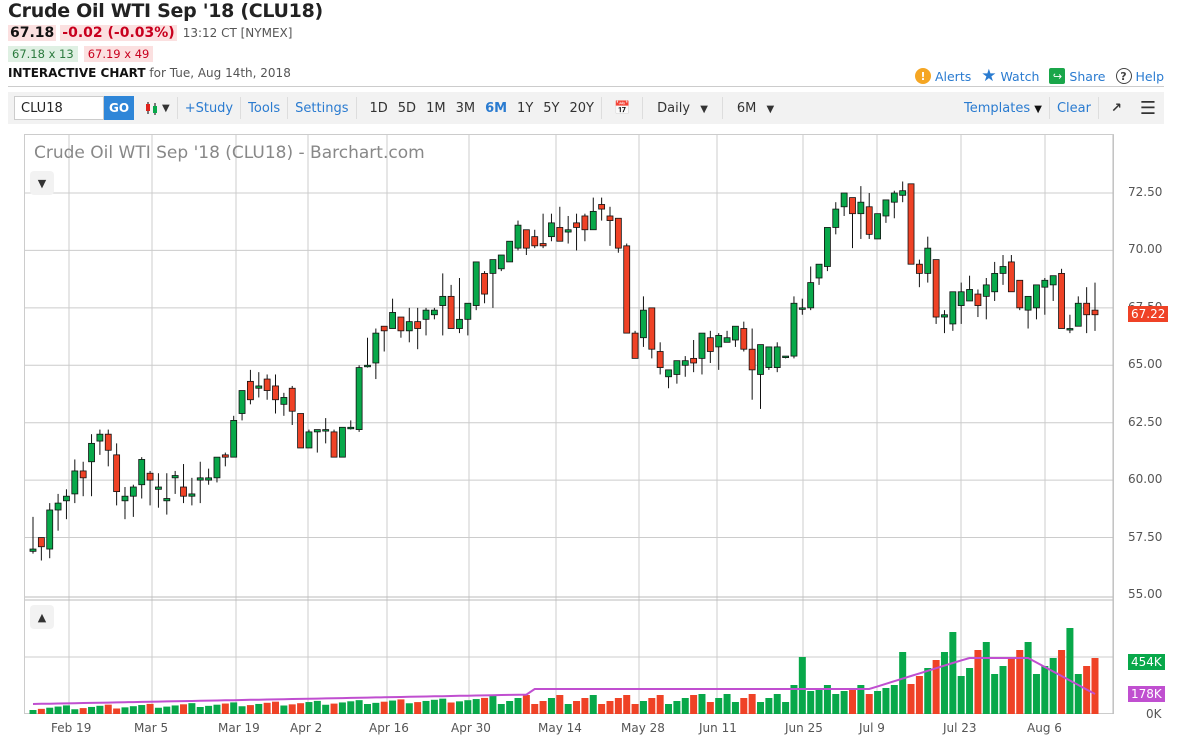  What do you see at coordinates (1145, 479) in the screenshot?
I see `price-axis-label: 60.00` at bounding box center [1145, 479].